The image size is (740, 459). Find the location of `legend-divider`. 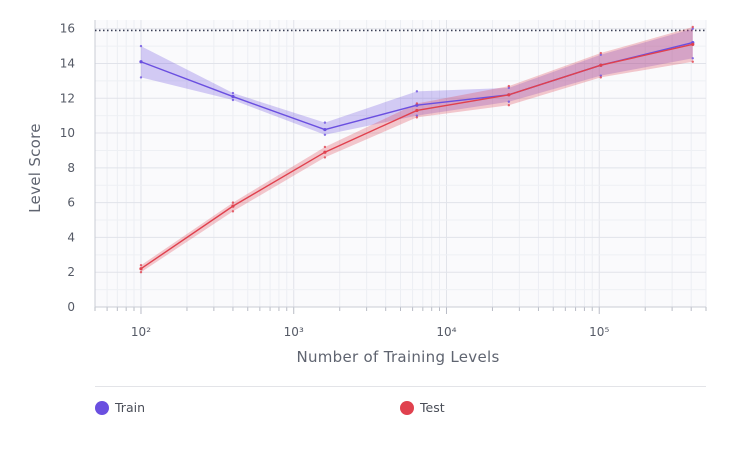

legend-divider is located at coordinates (400, 386).